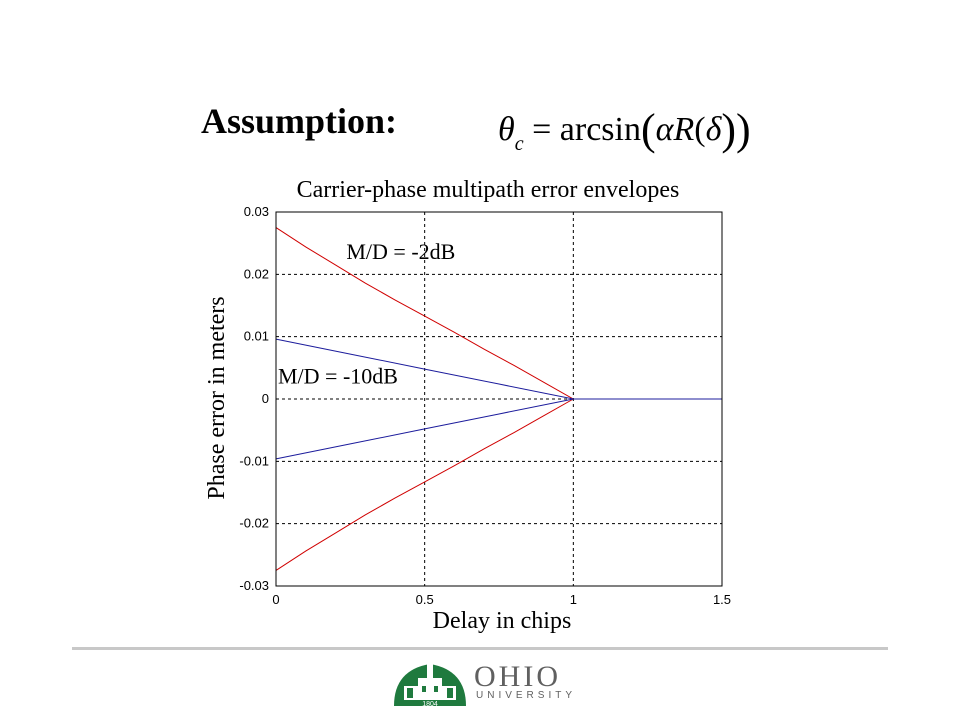  I want to click on ohio-seal-logo: 1804, so click(430, 686).